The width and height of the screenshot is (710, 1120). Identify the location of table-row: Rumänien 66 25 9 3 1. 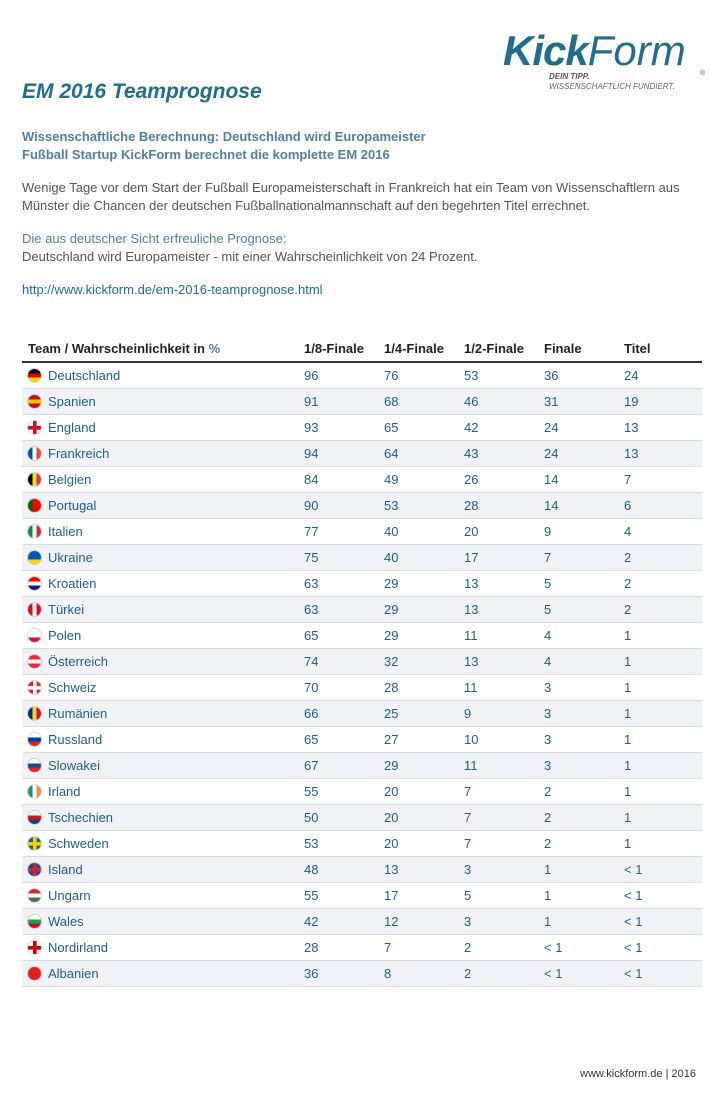
(362, 713).